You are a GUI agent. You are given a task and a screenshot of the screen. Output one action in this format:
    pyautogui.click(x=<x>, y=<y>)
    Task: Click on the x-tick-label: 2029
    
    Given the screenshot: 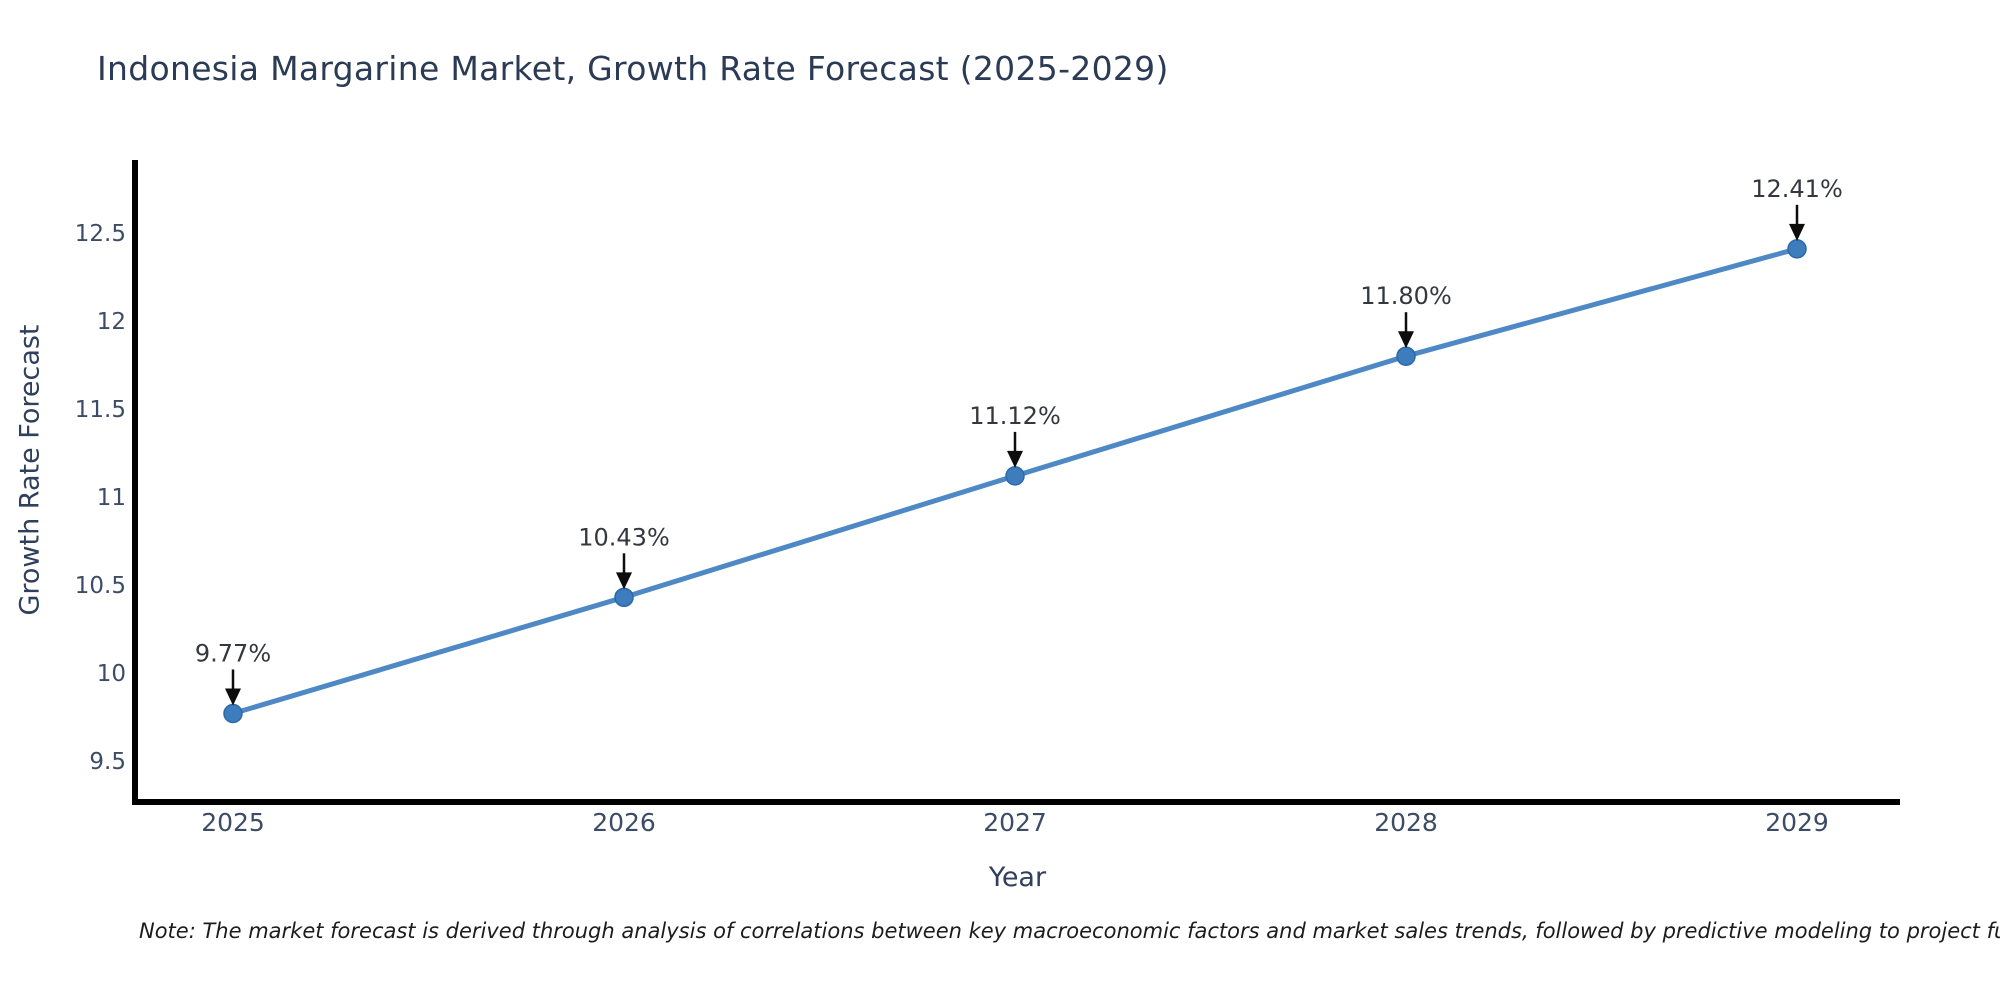 What is the action you would take?
    pyautogui.click(x=1797, y=822)
    